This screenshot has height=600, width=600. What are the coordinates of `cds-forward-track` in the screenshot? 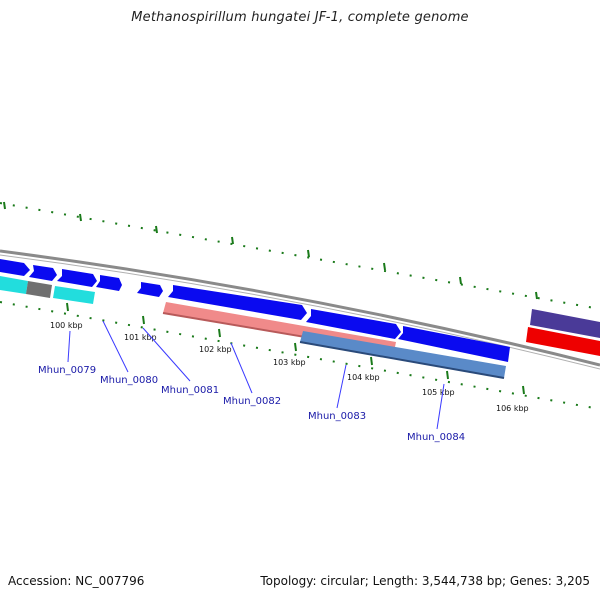 It's located at (255, 310).